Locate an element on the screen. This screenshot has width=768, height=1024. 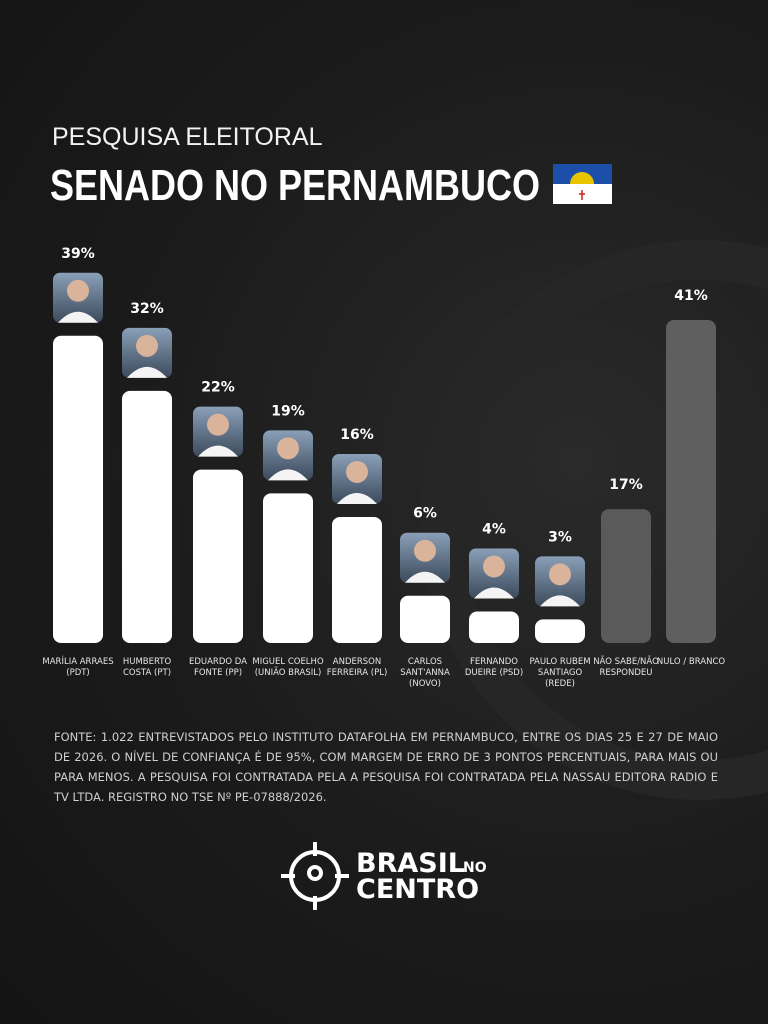
value-label: 22% is located at coordinates (218, 388).